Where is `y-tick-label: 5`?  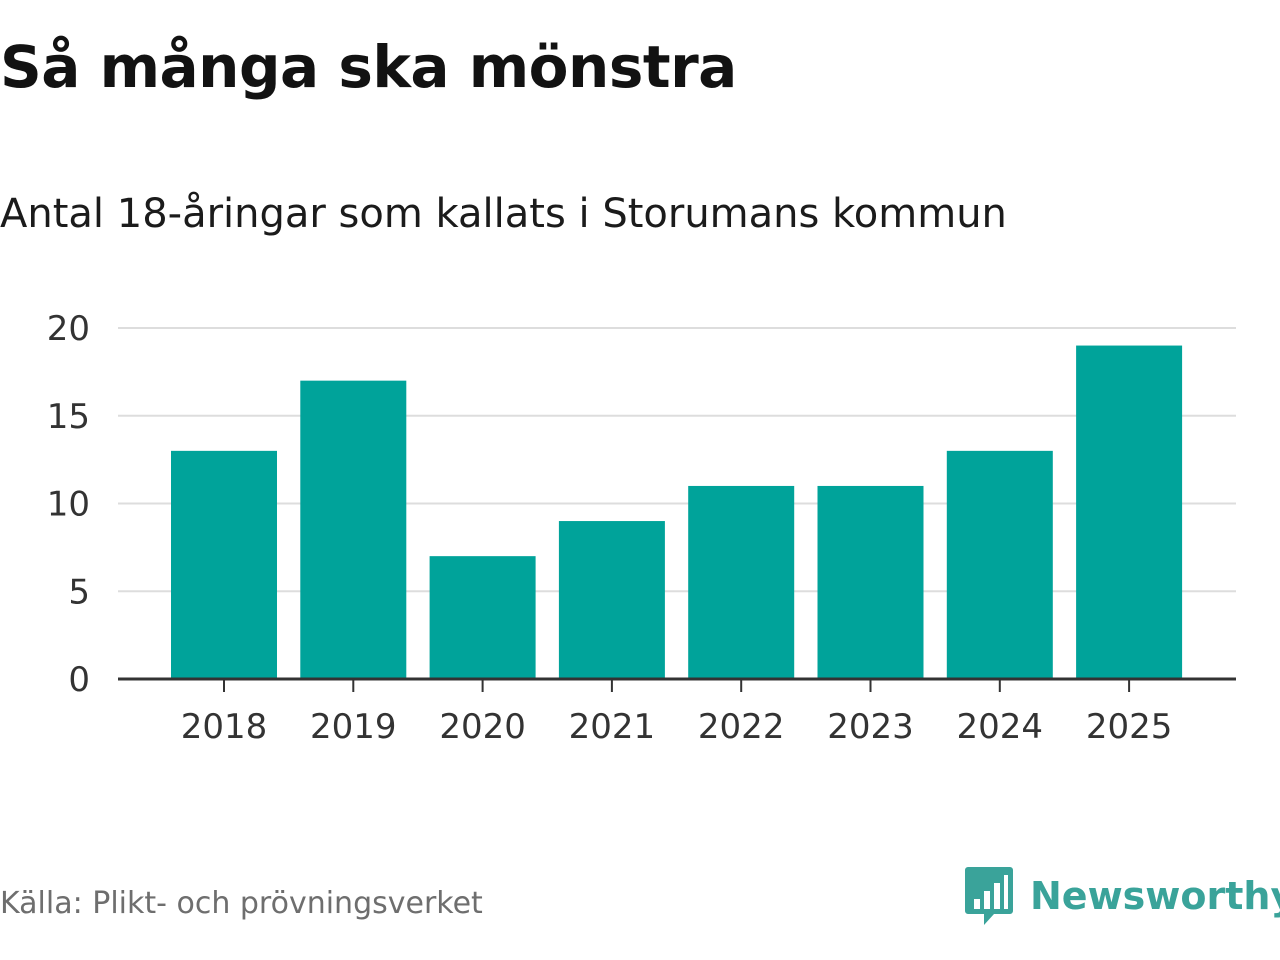
y-tick-label: 5 is located at coordinates (79, 592).